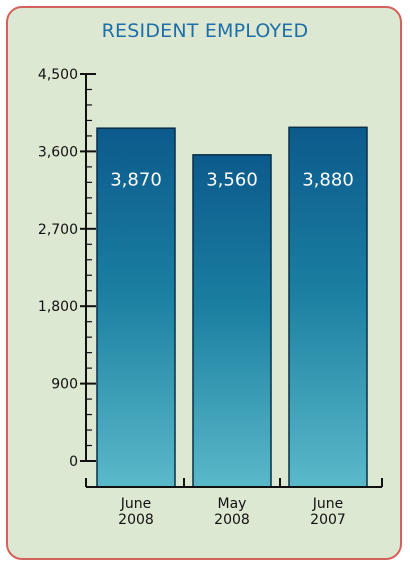 The image size is (410, 567). I want to click on bar-value-label: 3,880, so click(328, 179).